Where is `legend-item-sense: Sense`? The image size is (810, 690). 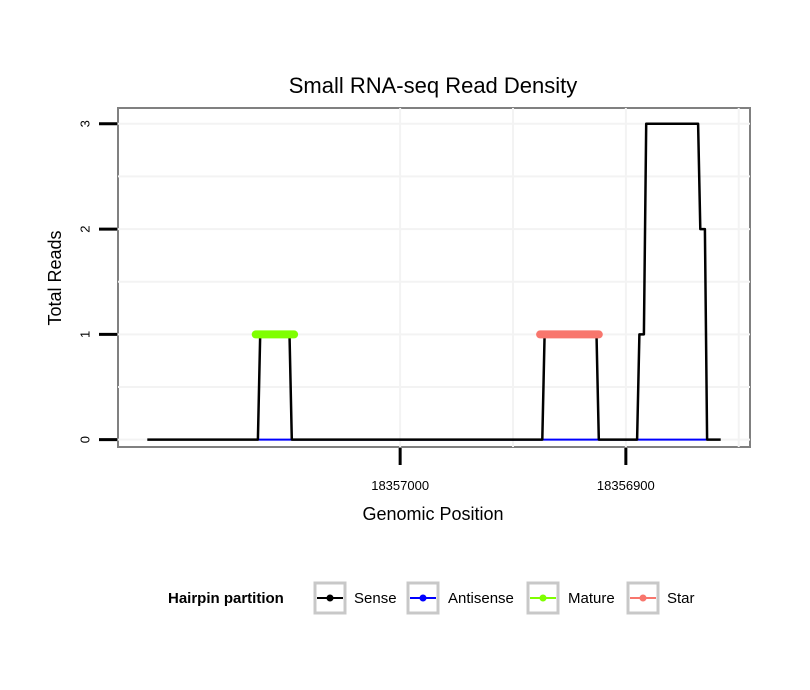
legend-item-sense: Sense is located at coordinates (355, 598).